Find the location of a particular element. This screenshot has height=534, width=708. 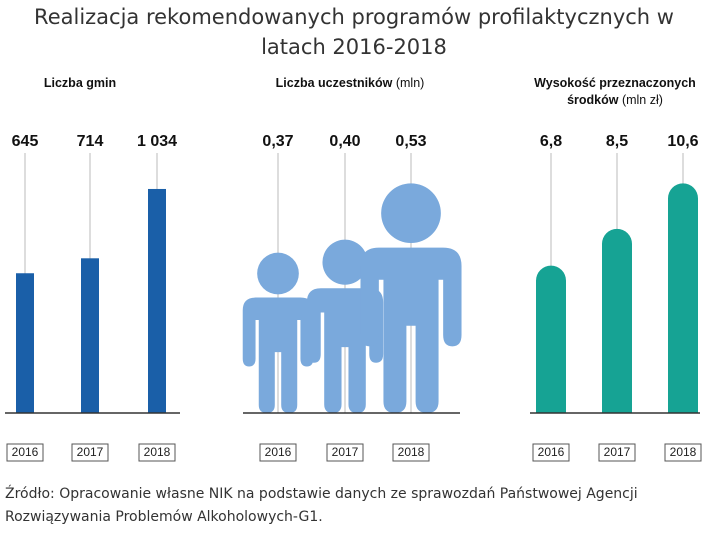

subtitle-text: Wysokość przeznaczonych środków is located at coordinates (615, 91).